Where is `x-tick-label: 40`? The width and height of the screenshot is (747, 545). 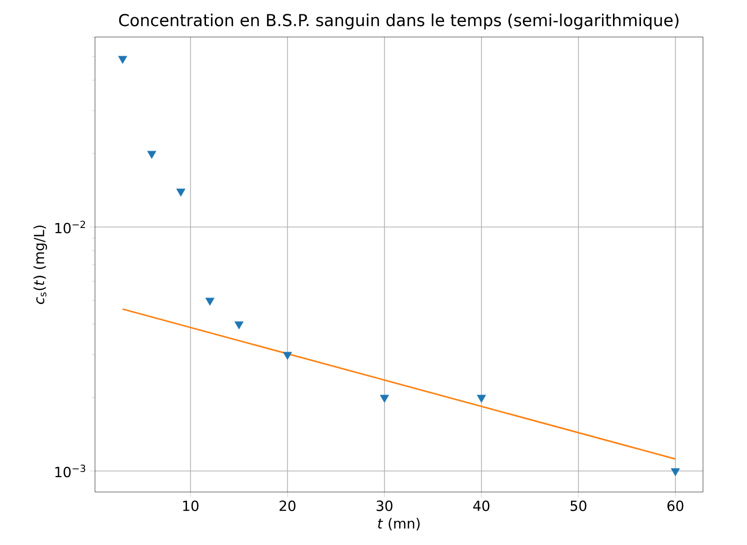 x-tick-label: 40 is located at coordinates (481, 506).